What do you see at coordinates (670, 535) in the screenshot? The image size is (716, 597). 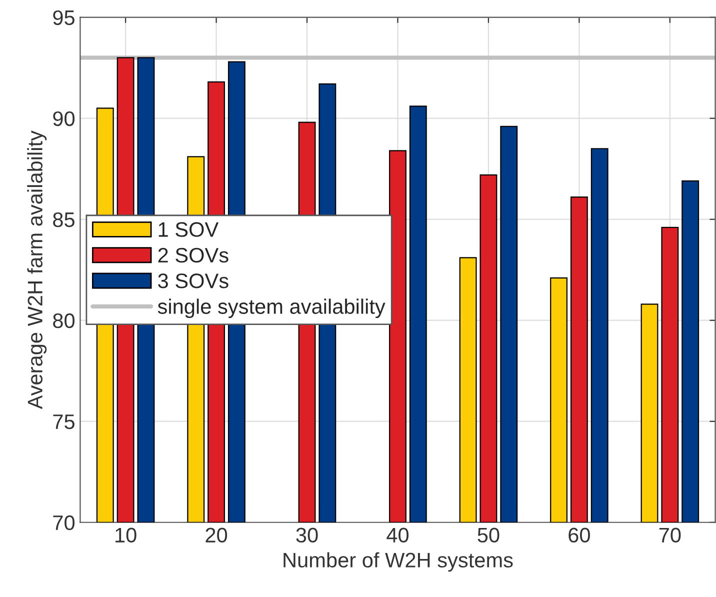 I see `x-tick-label: 70` at bounding box center [670, 535].